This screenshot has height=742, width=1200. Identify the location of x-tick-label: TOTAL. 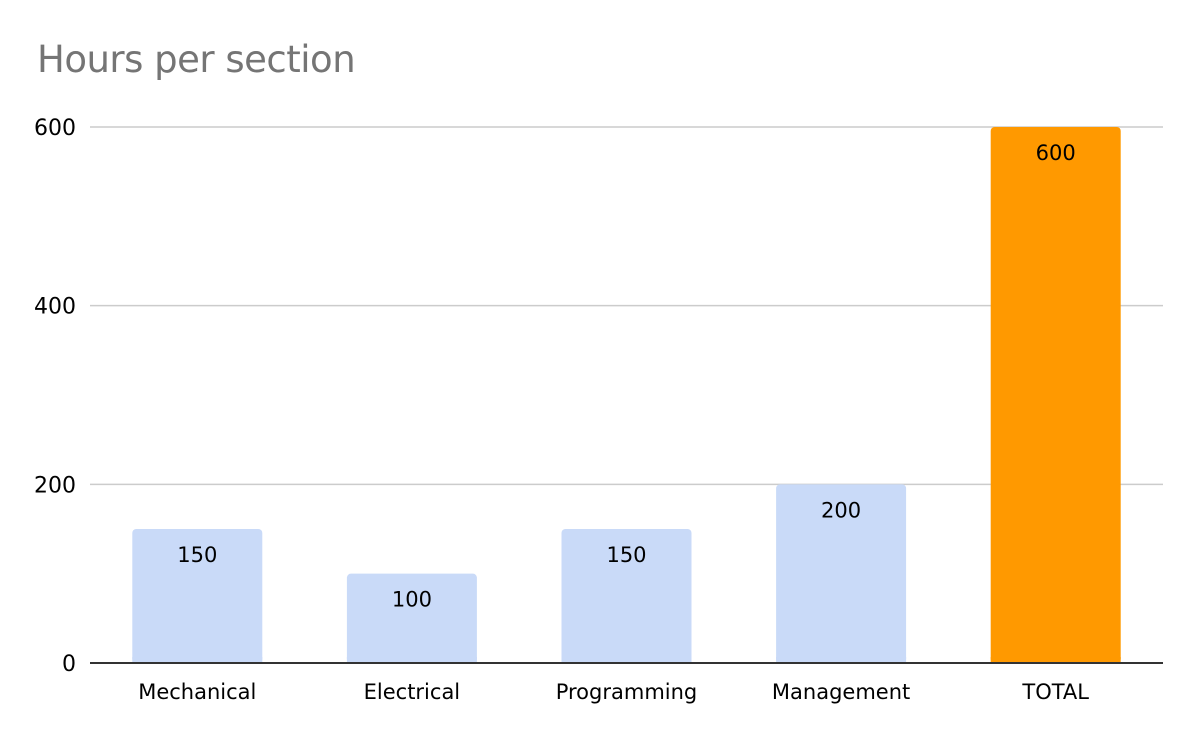
(1055, 692).